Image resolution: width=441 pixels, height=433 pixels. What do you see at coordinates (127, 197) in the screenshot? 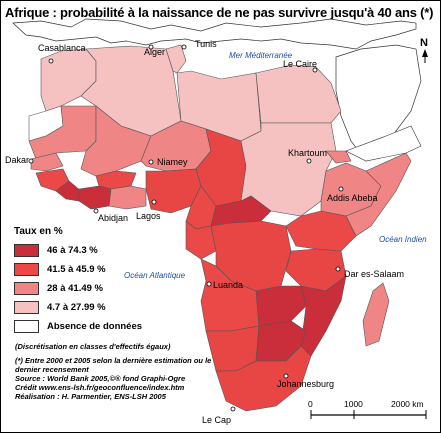
I see `ghana-togo-benin` at bounding box center [127, 197].